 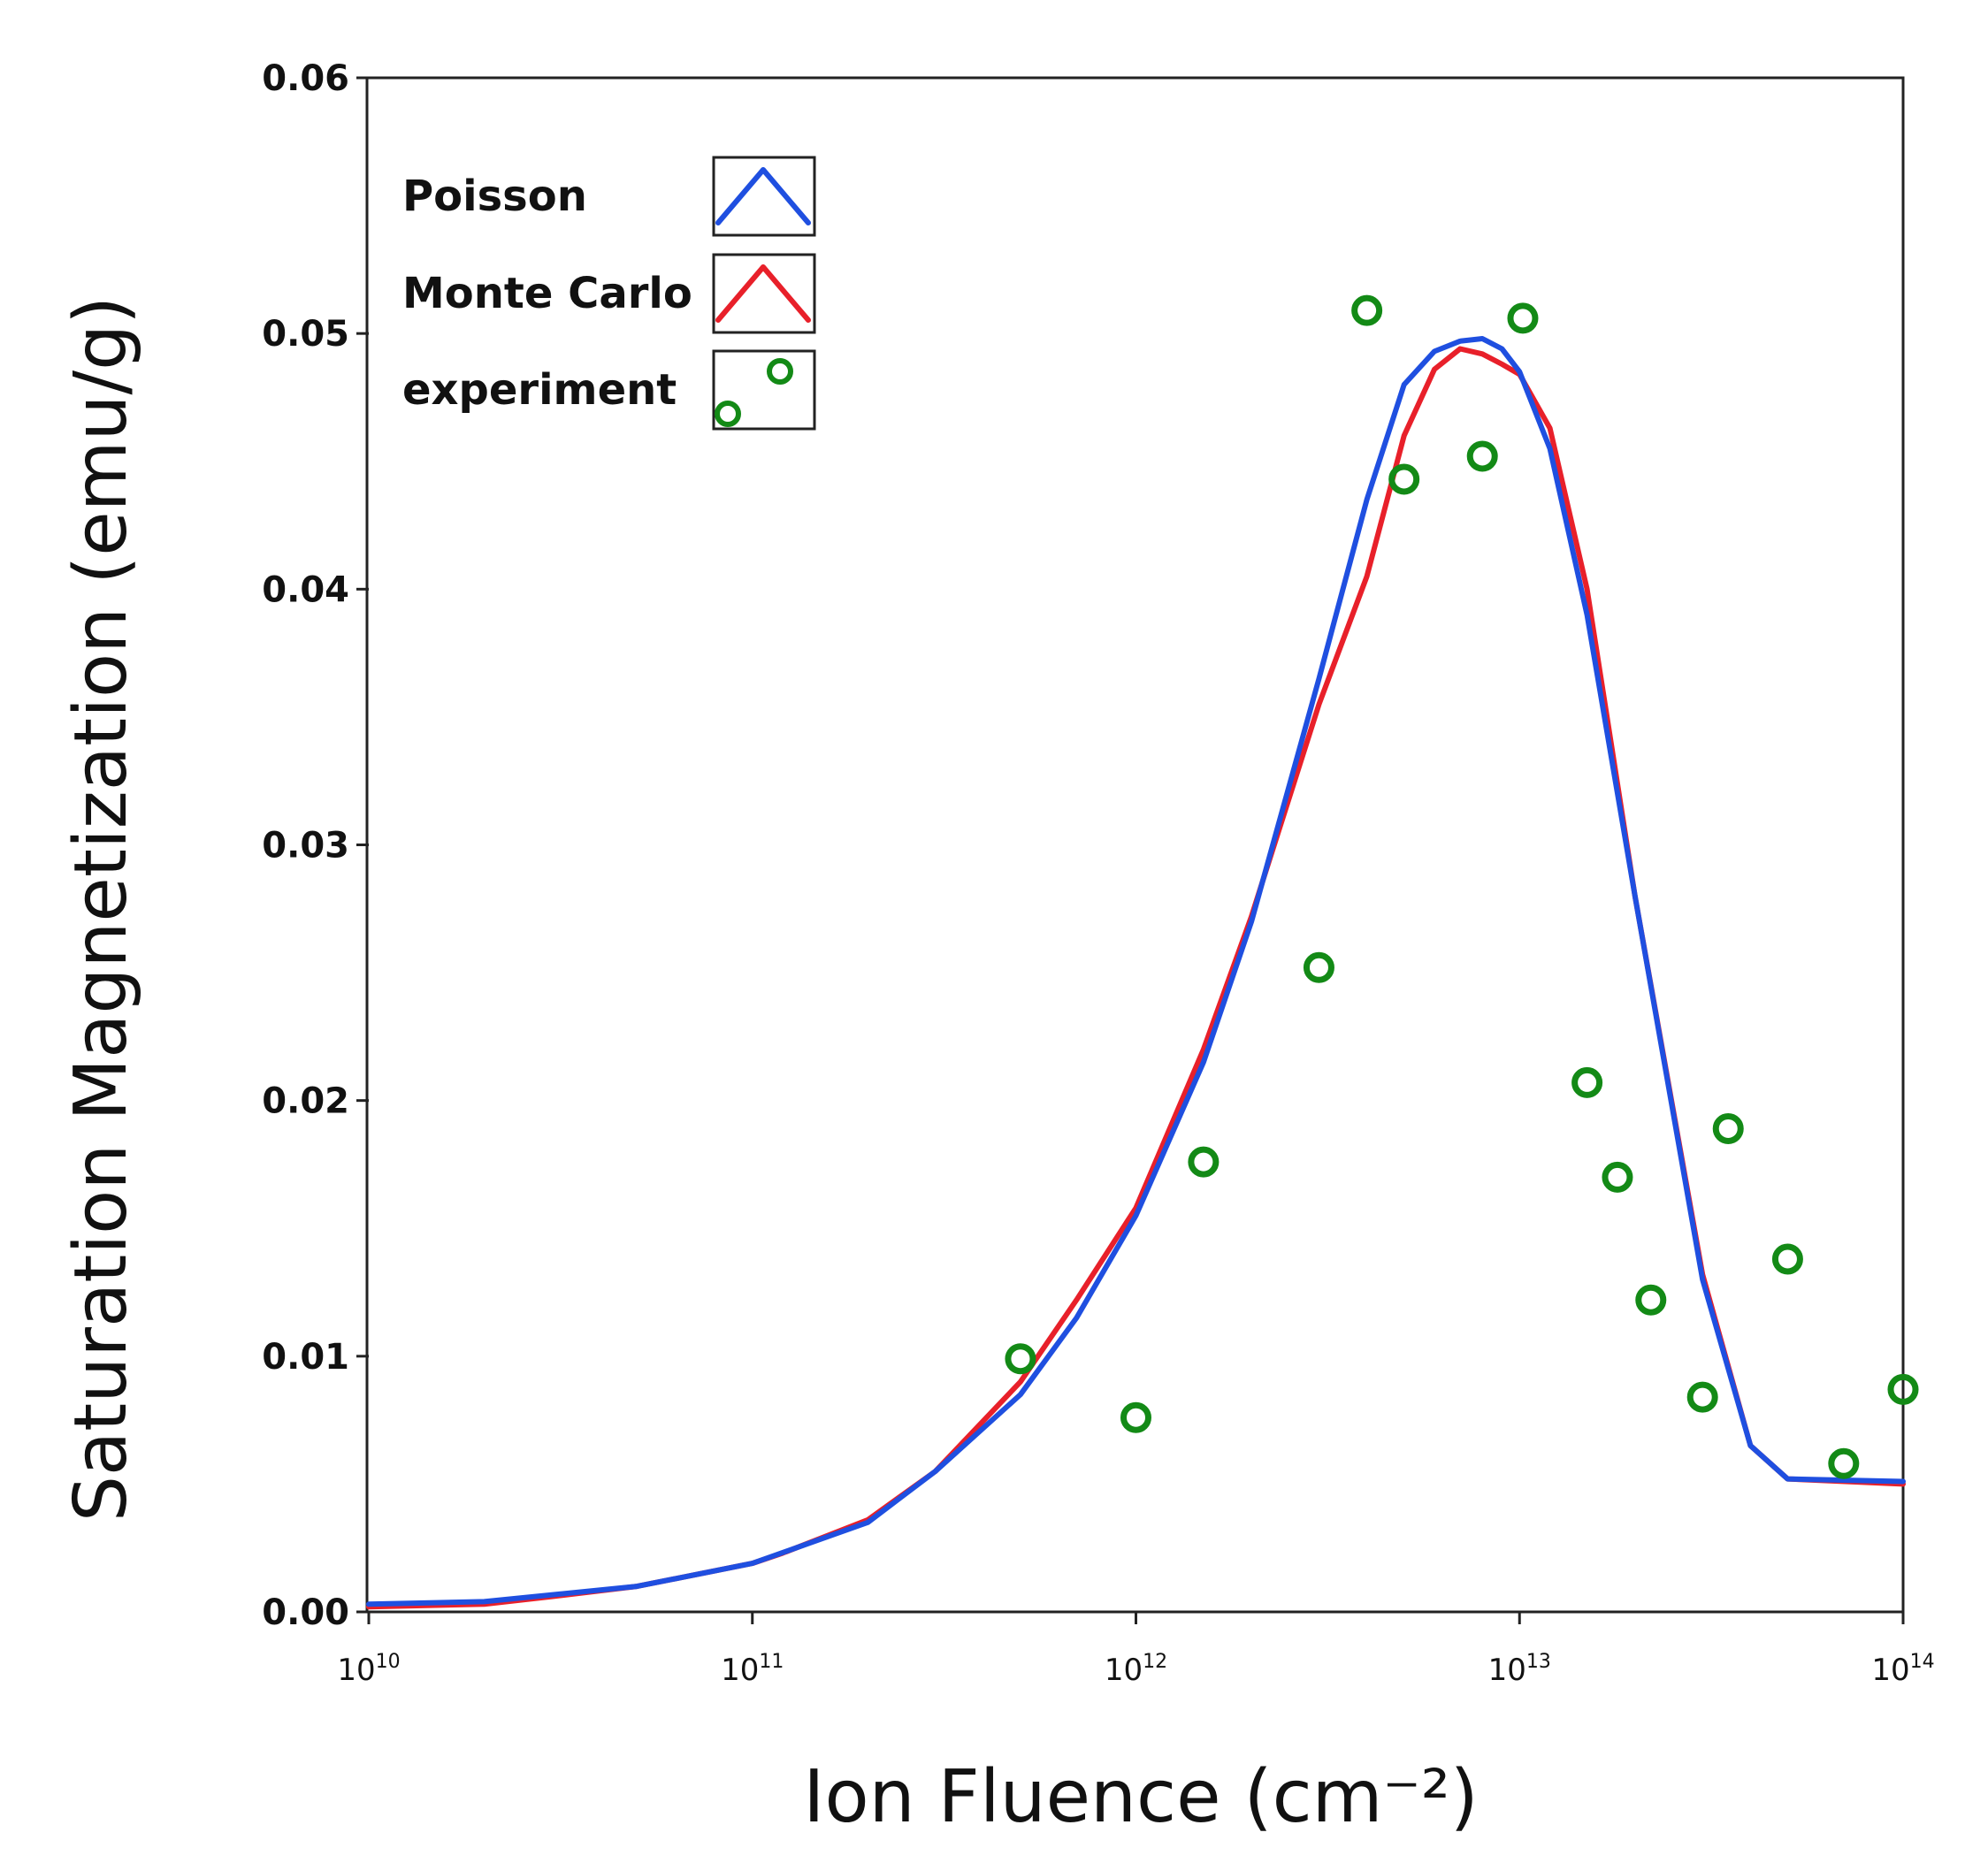 What do you see at coordinates (305, 1612) in the screenshot?
I see `y-tick-label: 0.00` at bounding box center [305, 1612].